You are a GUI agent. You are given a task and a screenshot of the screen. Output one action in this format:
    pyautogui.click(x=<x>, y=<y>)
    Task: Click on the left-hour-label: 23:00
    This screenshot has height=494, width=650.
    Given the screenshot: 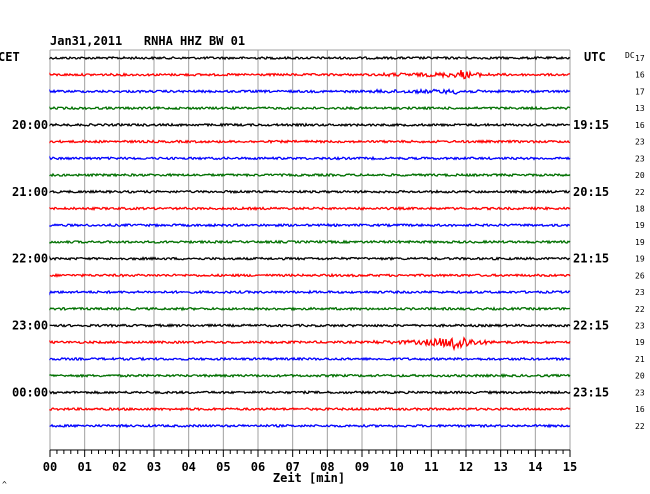 What is the action you would take?
    pyautogui.click(x=30, y=326)
    